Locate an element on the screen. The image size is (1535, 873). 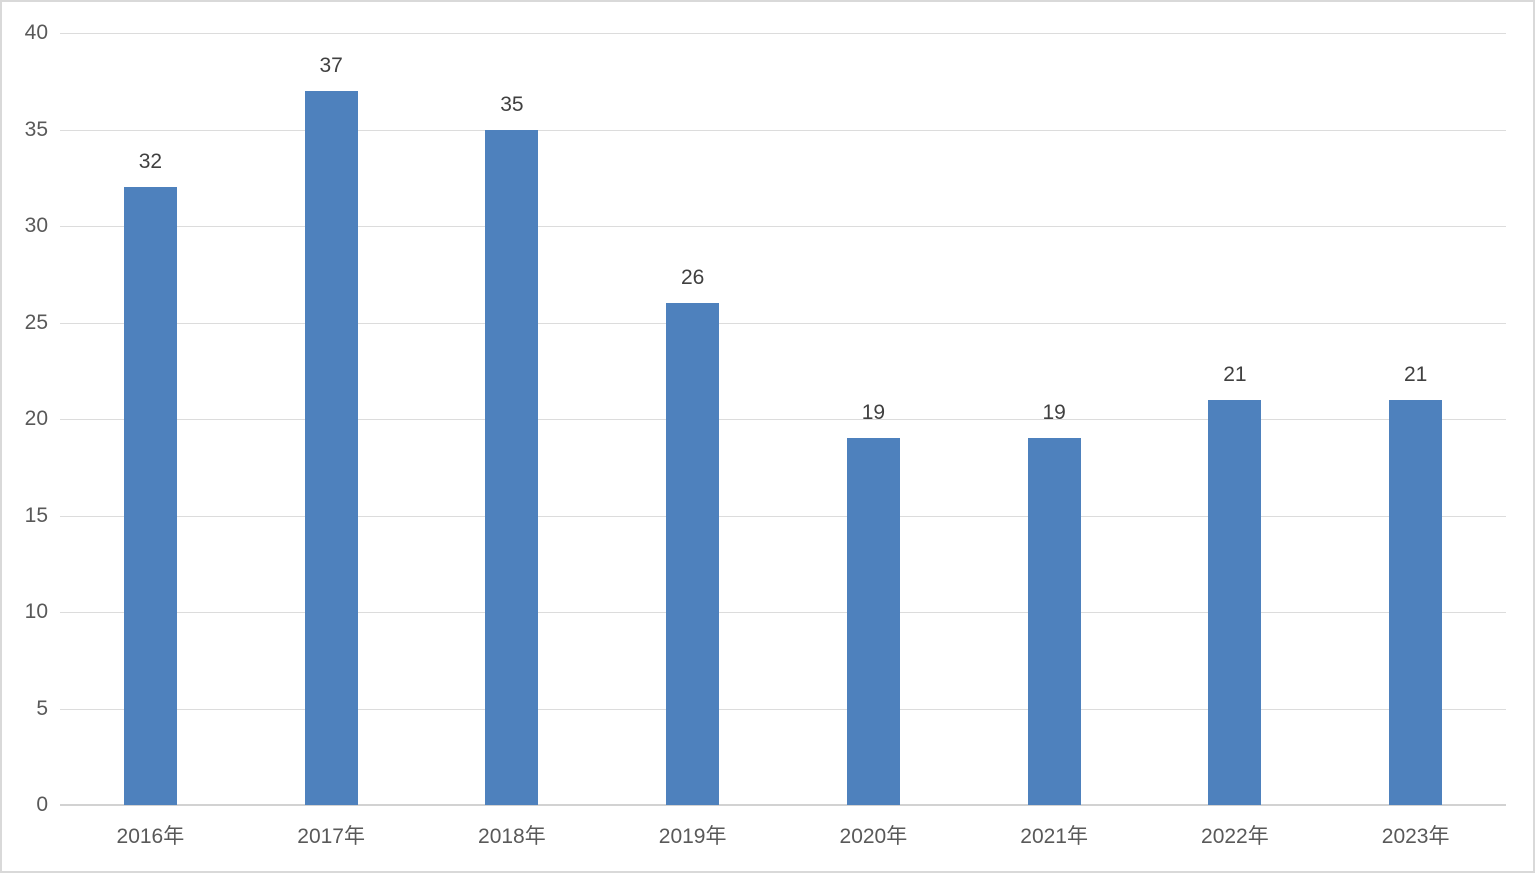
x-axis-category-label: 2022年 is located at coordinates (1235, 836).